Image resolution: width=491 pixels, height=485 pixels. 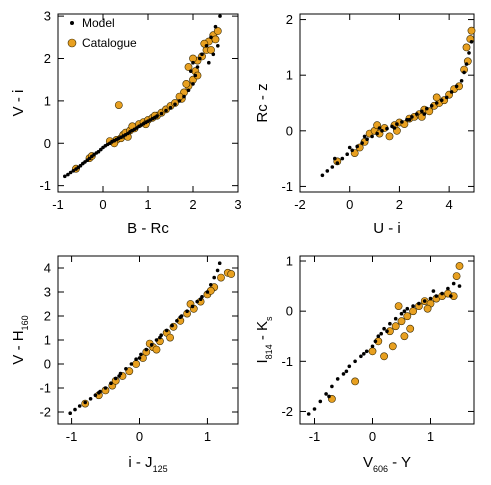 I want to click on y-axis-label-main: Rc - z, so click(x=262, y=102).